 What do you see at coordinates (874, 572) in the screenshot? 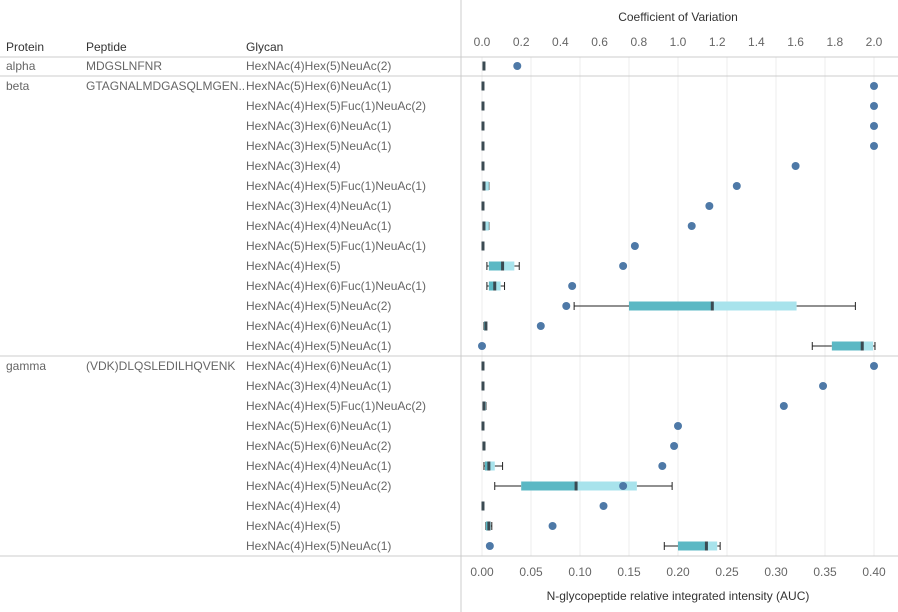
I see `bottom-axis-tick-label: 0.40` at bounding box center [874, 572].